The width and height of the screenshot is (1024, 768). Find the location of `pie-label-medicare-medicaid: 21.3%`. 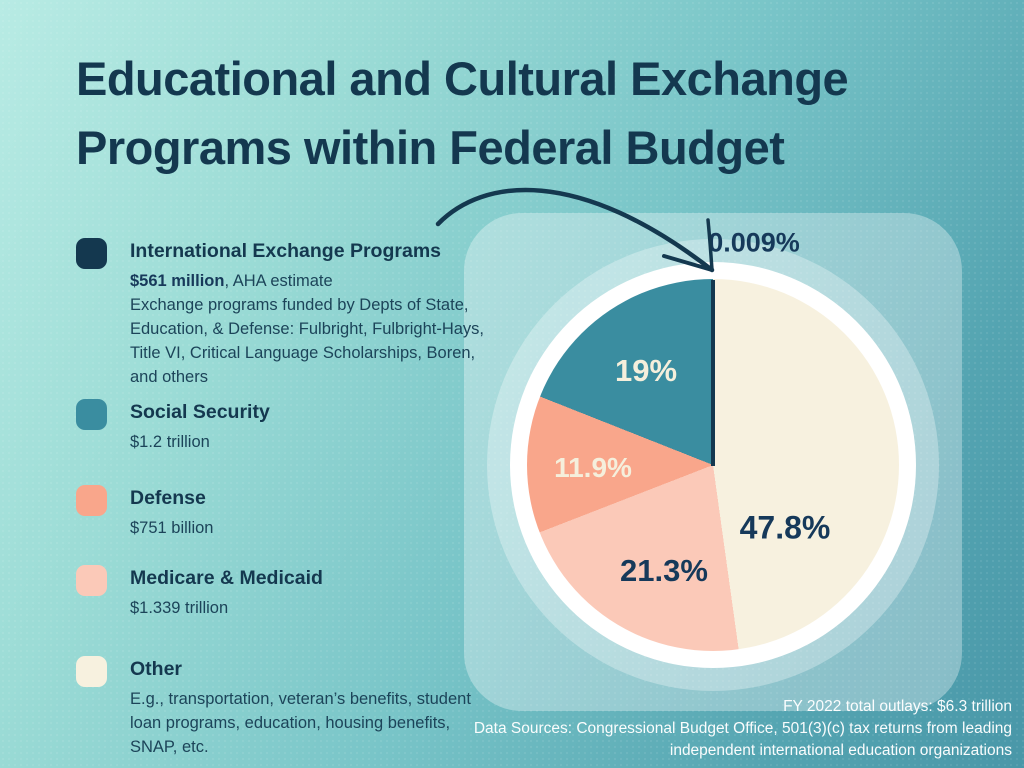

pie-label-medicare-medicaid: 21.3% is located at coordinates (664, 570).